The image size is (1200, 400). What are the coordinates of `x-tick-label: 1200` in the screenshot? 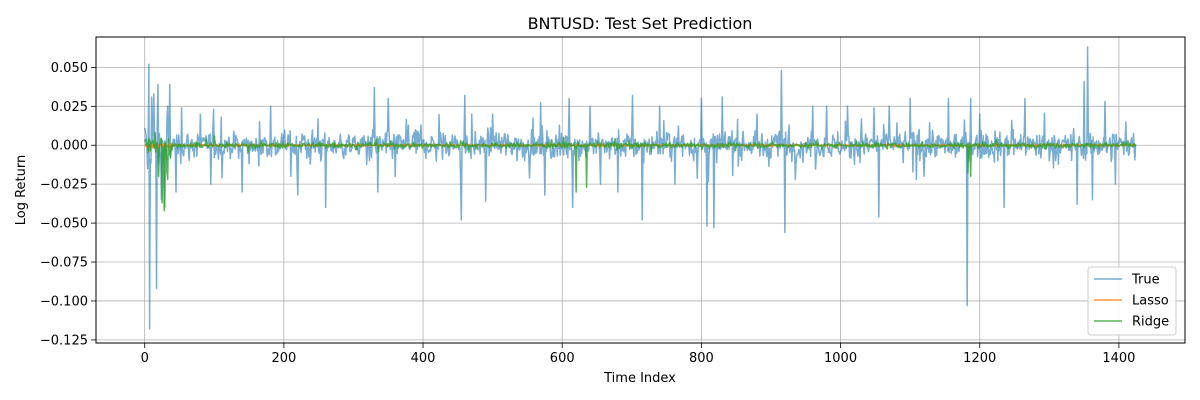 It's located at (979, 358).